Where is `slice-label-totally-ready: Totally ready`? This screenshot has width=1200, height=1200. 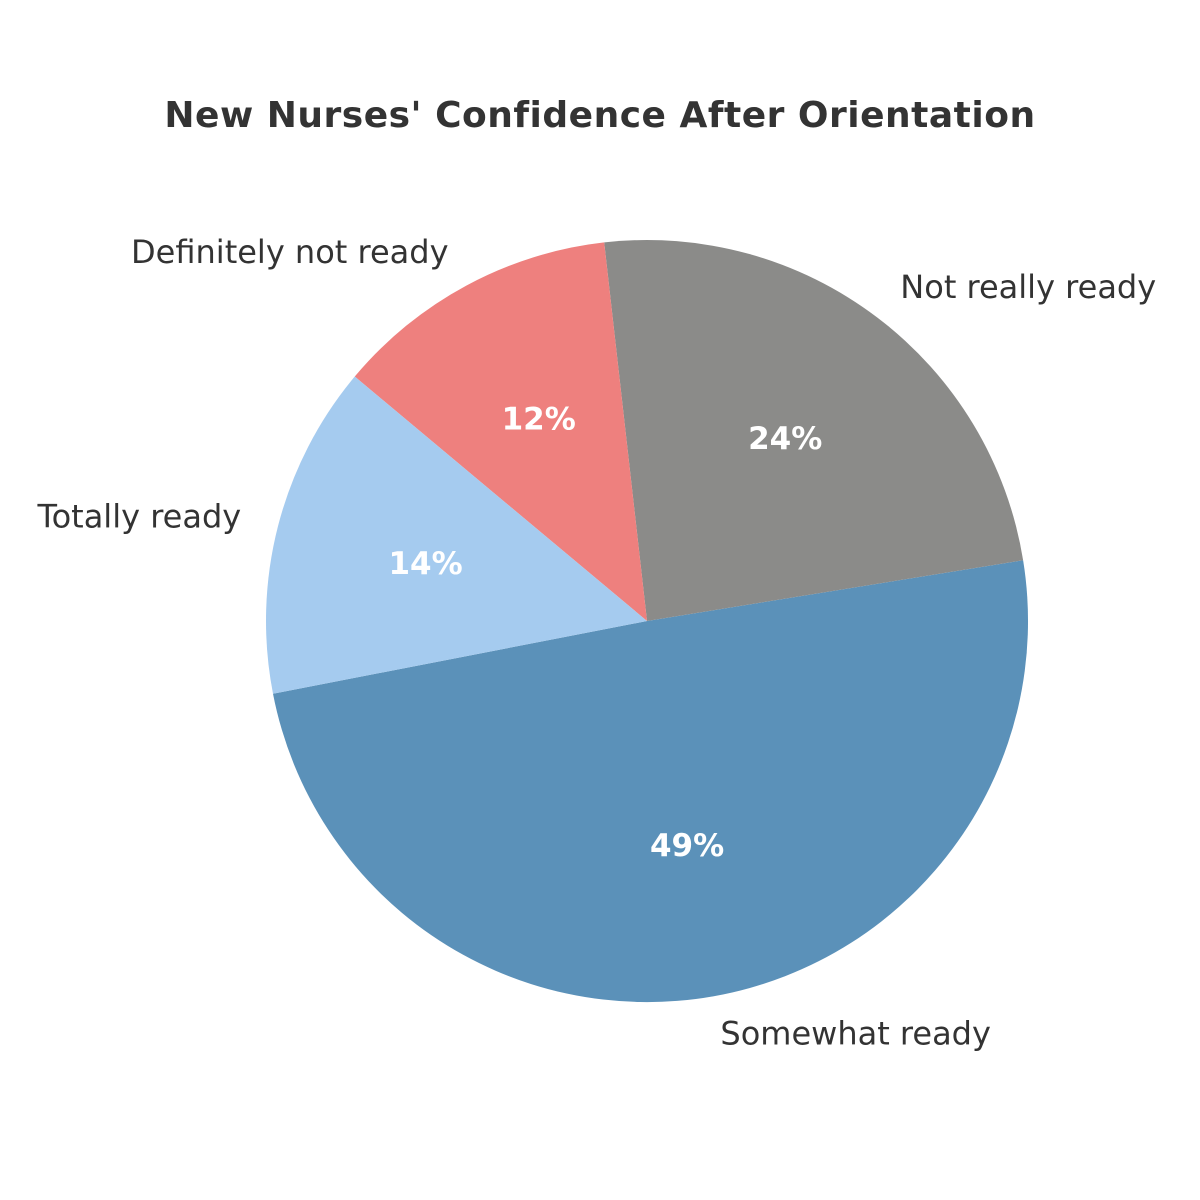
slice-label-totally-ready: Totally ready is located at coordinates (138, 516).